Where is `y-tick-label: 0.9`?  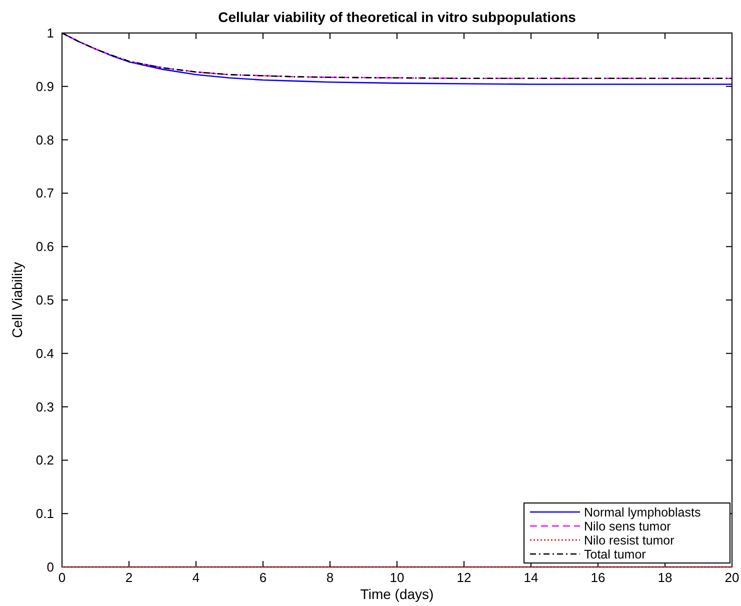
y-tick-label: 0.9 is located at coordinates (45, 86).